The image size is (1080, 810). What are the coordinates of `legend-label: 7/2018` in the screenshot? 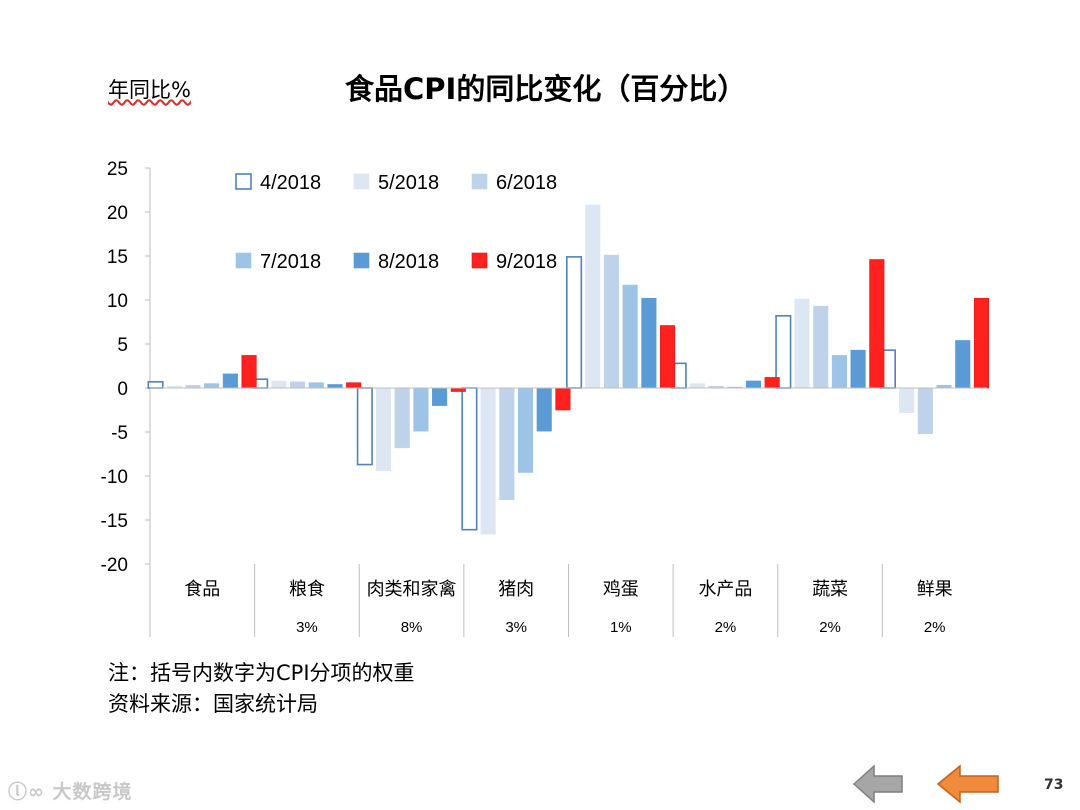 It's located at (290, 262).